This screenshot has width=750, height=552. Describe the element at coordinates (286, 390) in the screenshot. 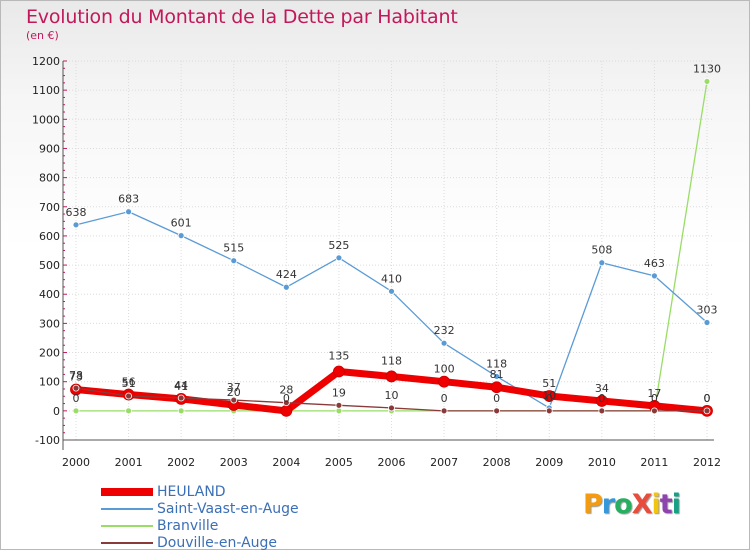

I see `data-label: 28` at that location.